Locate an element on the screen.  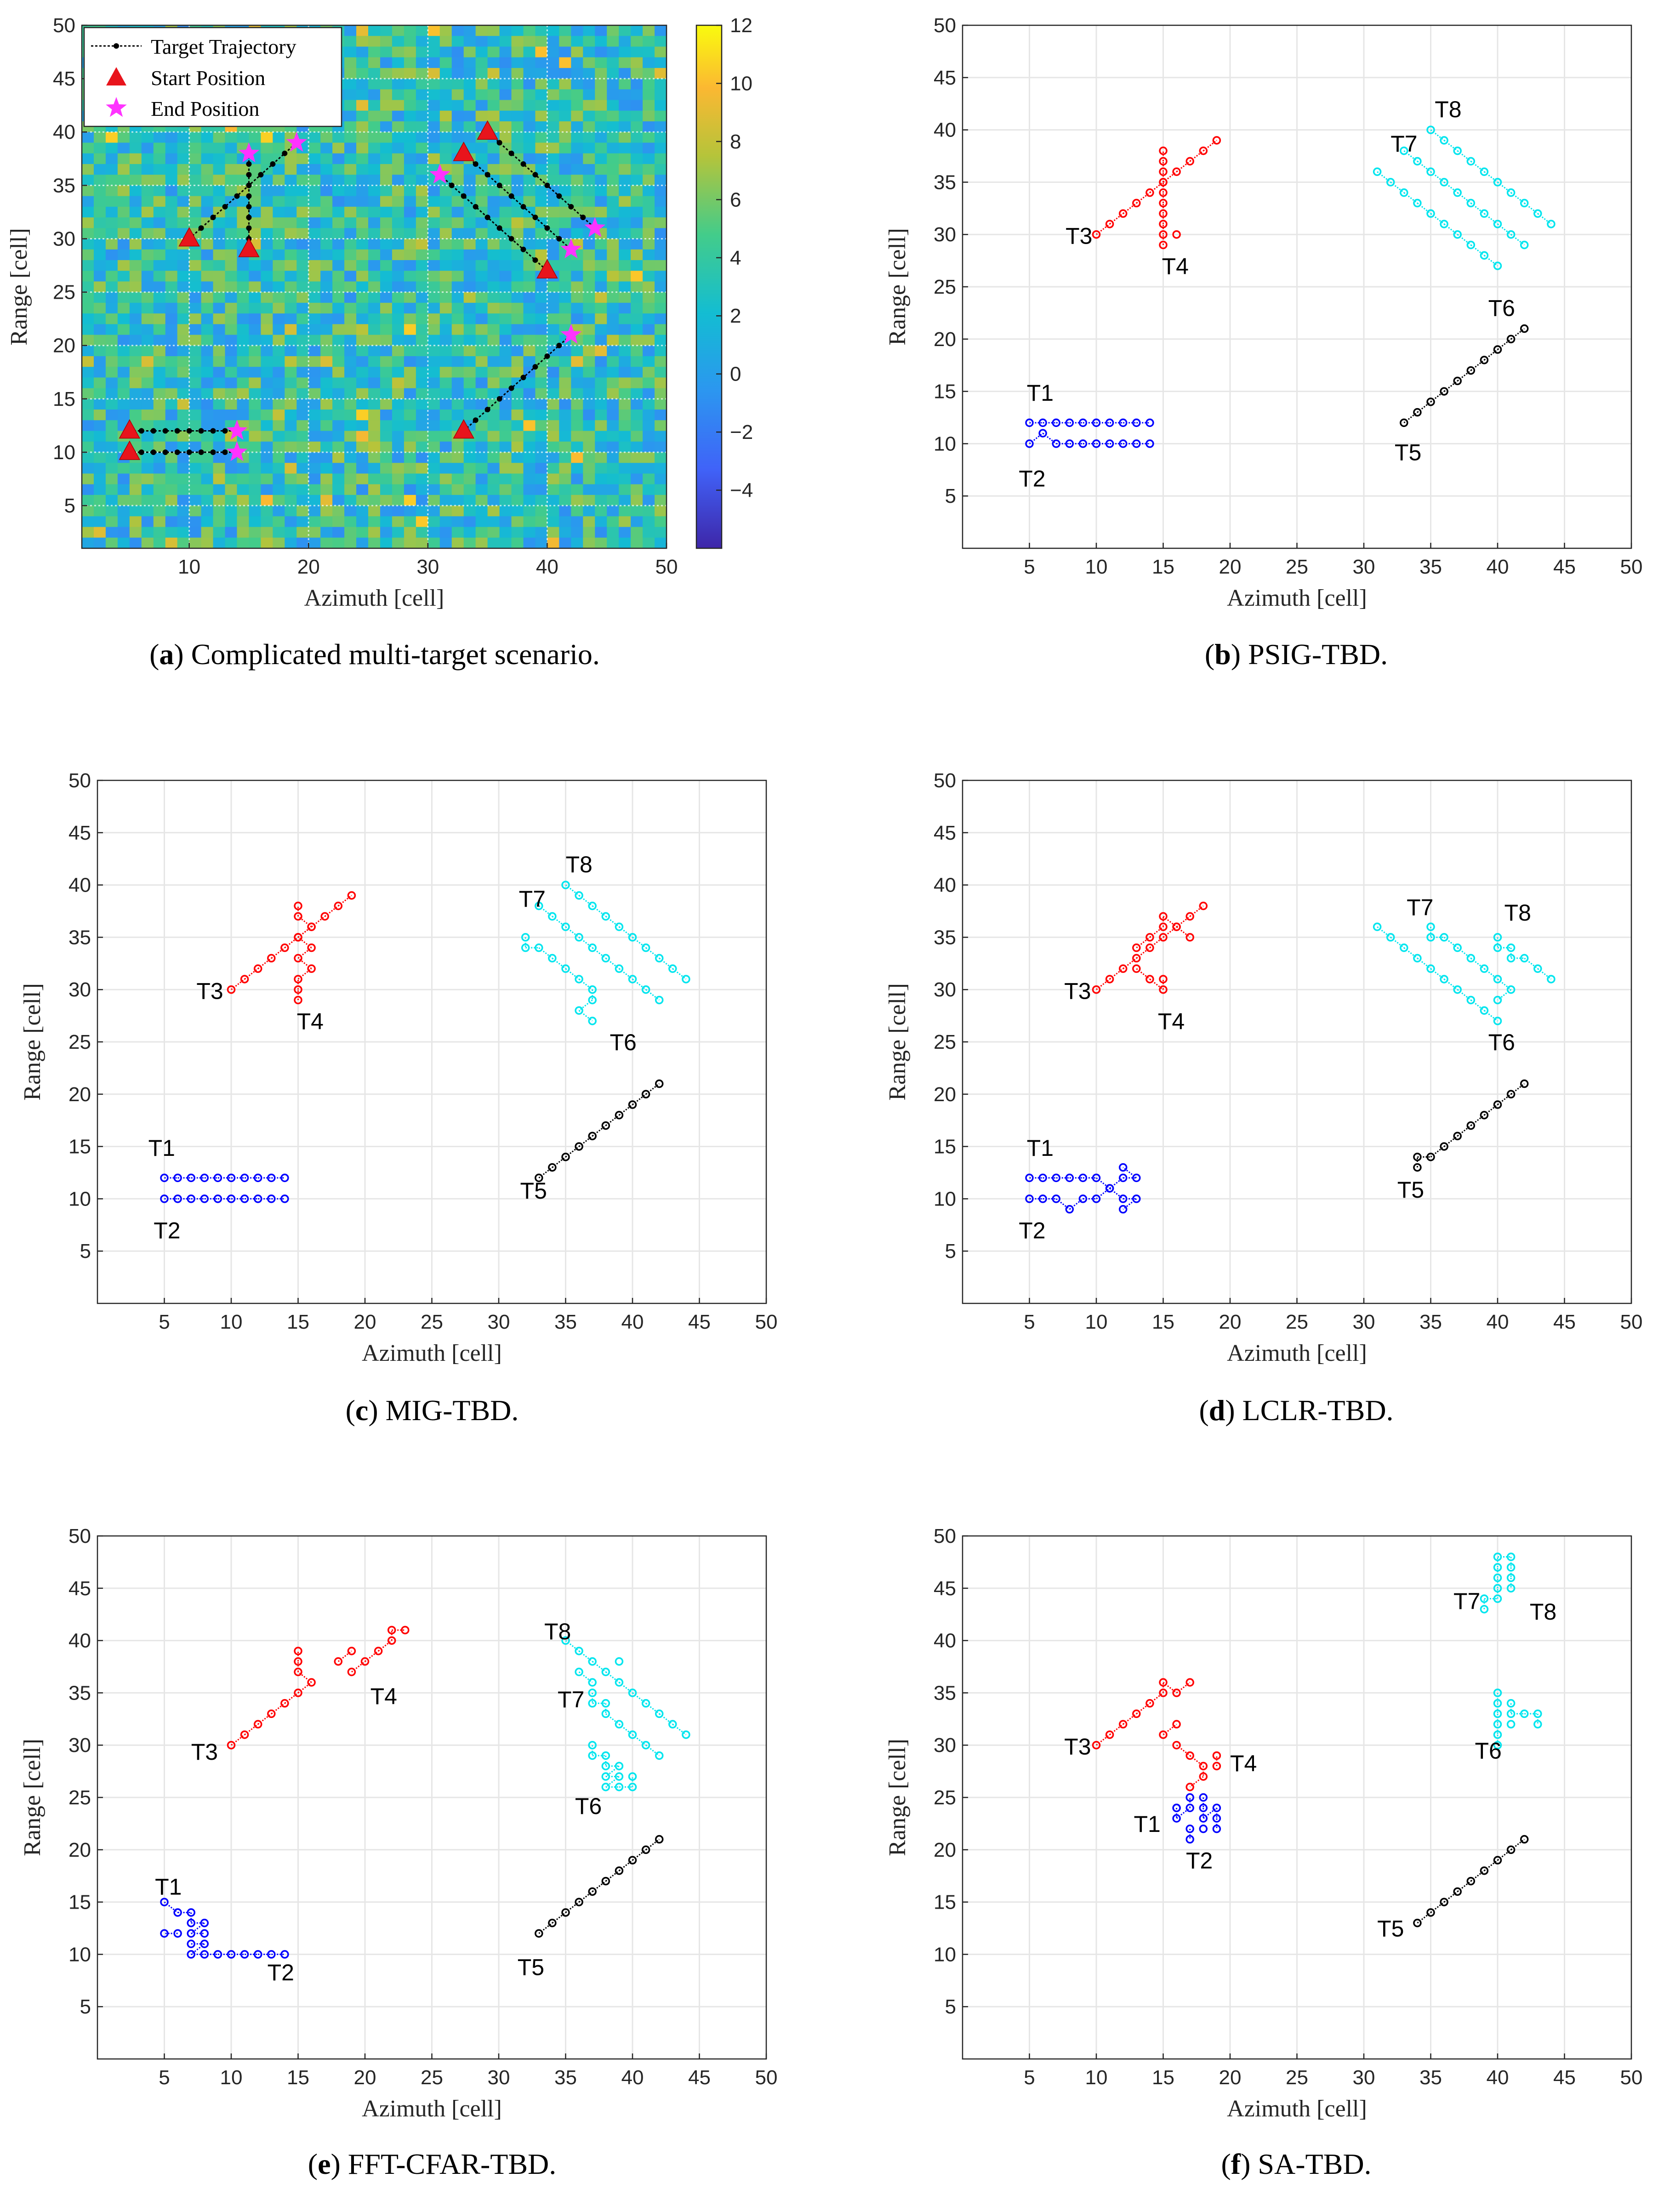
x-tick-label: 25 is located at coordinates (1297, 1322).